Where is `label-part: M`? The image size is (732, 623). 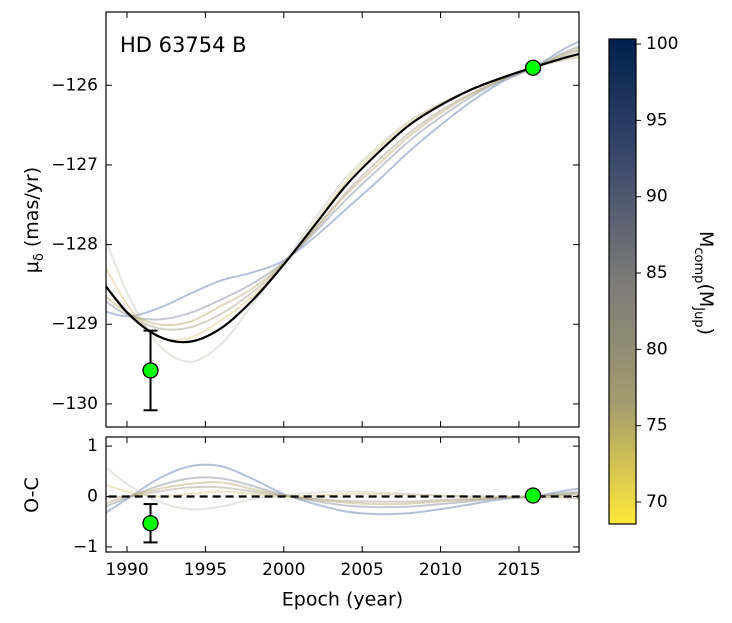 label-part: M is located at coordinates (707, 239).